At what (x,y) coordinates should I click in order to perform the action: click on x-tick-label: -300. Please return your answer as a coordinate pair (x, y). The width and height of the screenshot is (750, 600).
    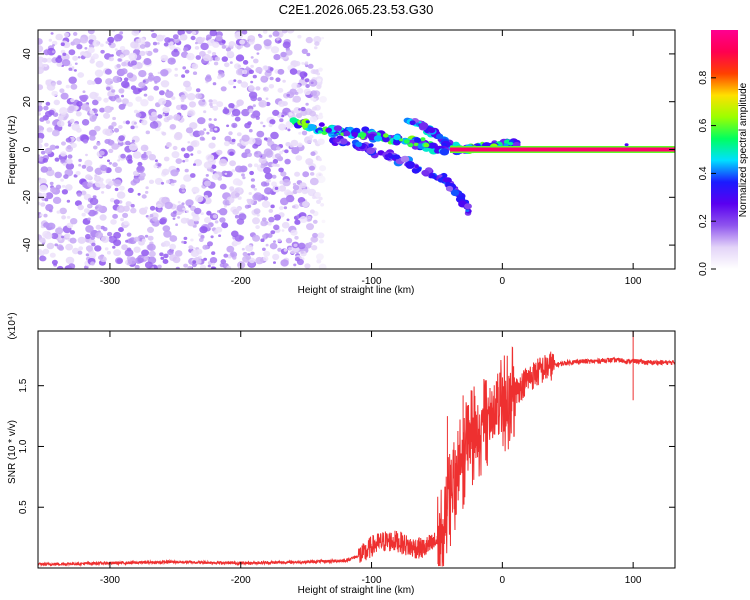
    Looking at the image, I should click on (110, 580).